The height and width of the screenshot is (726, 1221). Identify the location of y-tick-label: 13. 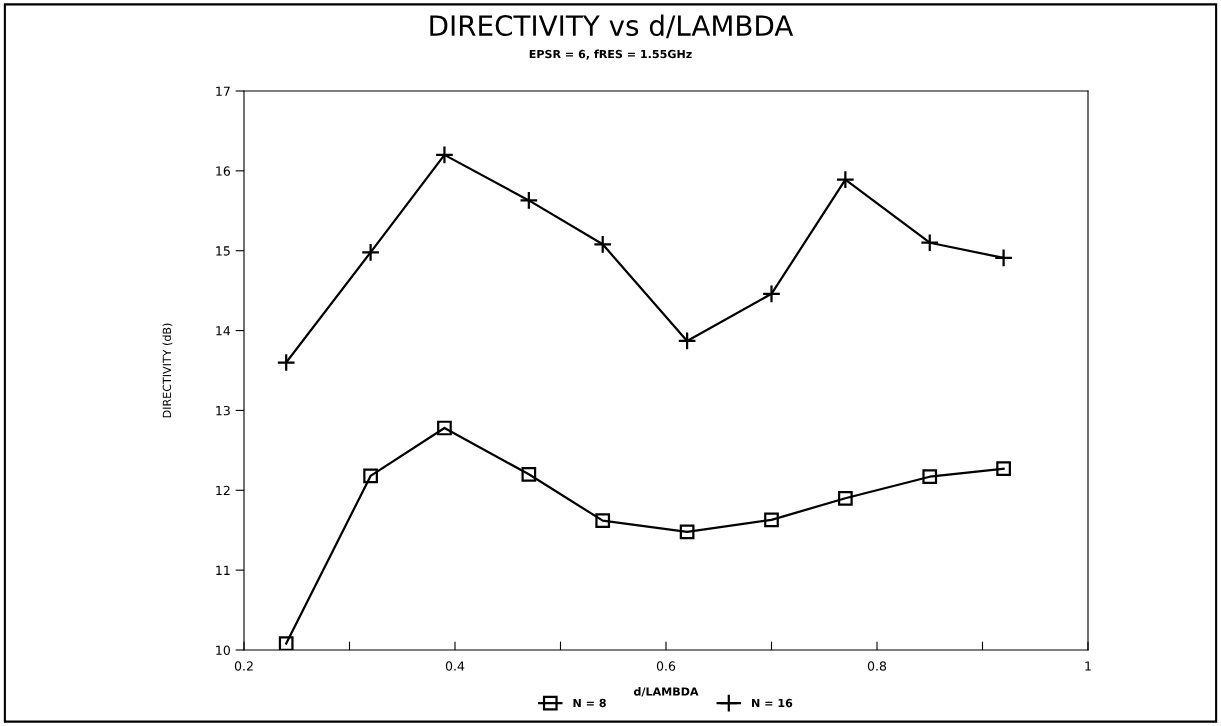
(223, 410).